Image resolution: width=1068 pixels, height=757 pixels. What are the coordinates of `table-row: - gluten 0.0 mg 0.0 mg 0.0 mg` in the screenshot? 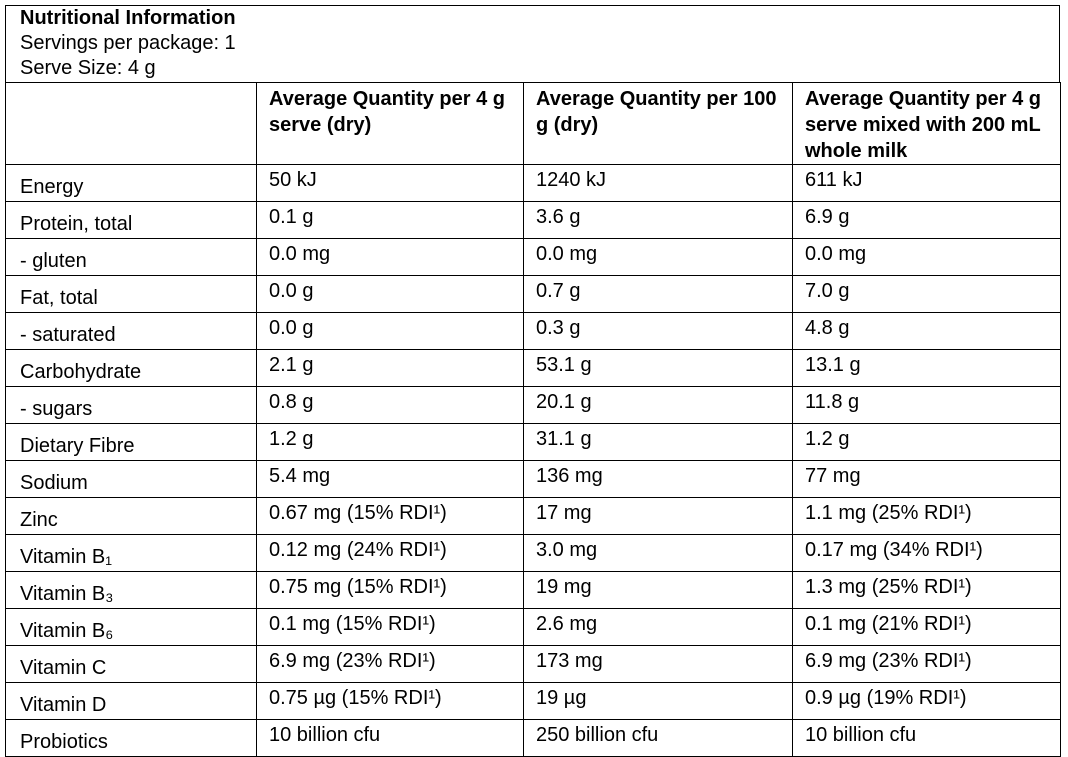 It's located at (533, 257).